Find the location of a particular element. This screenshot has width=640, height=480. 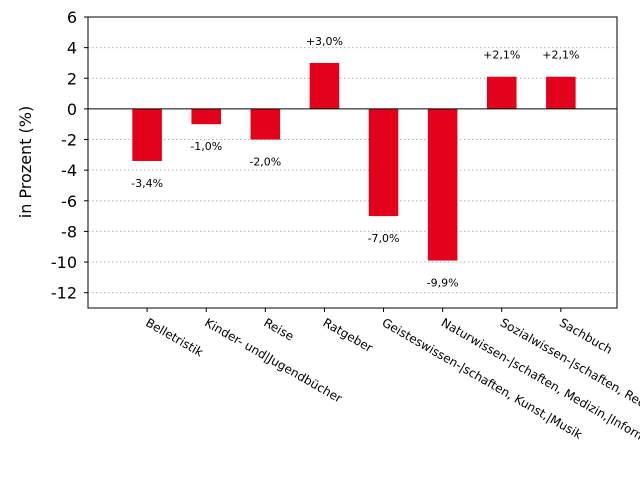

data-label: -7,0% is located at coordinates (384, 238).